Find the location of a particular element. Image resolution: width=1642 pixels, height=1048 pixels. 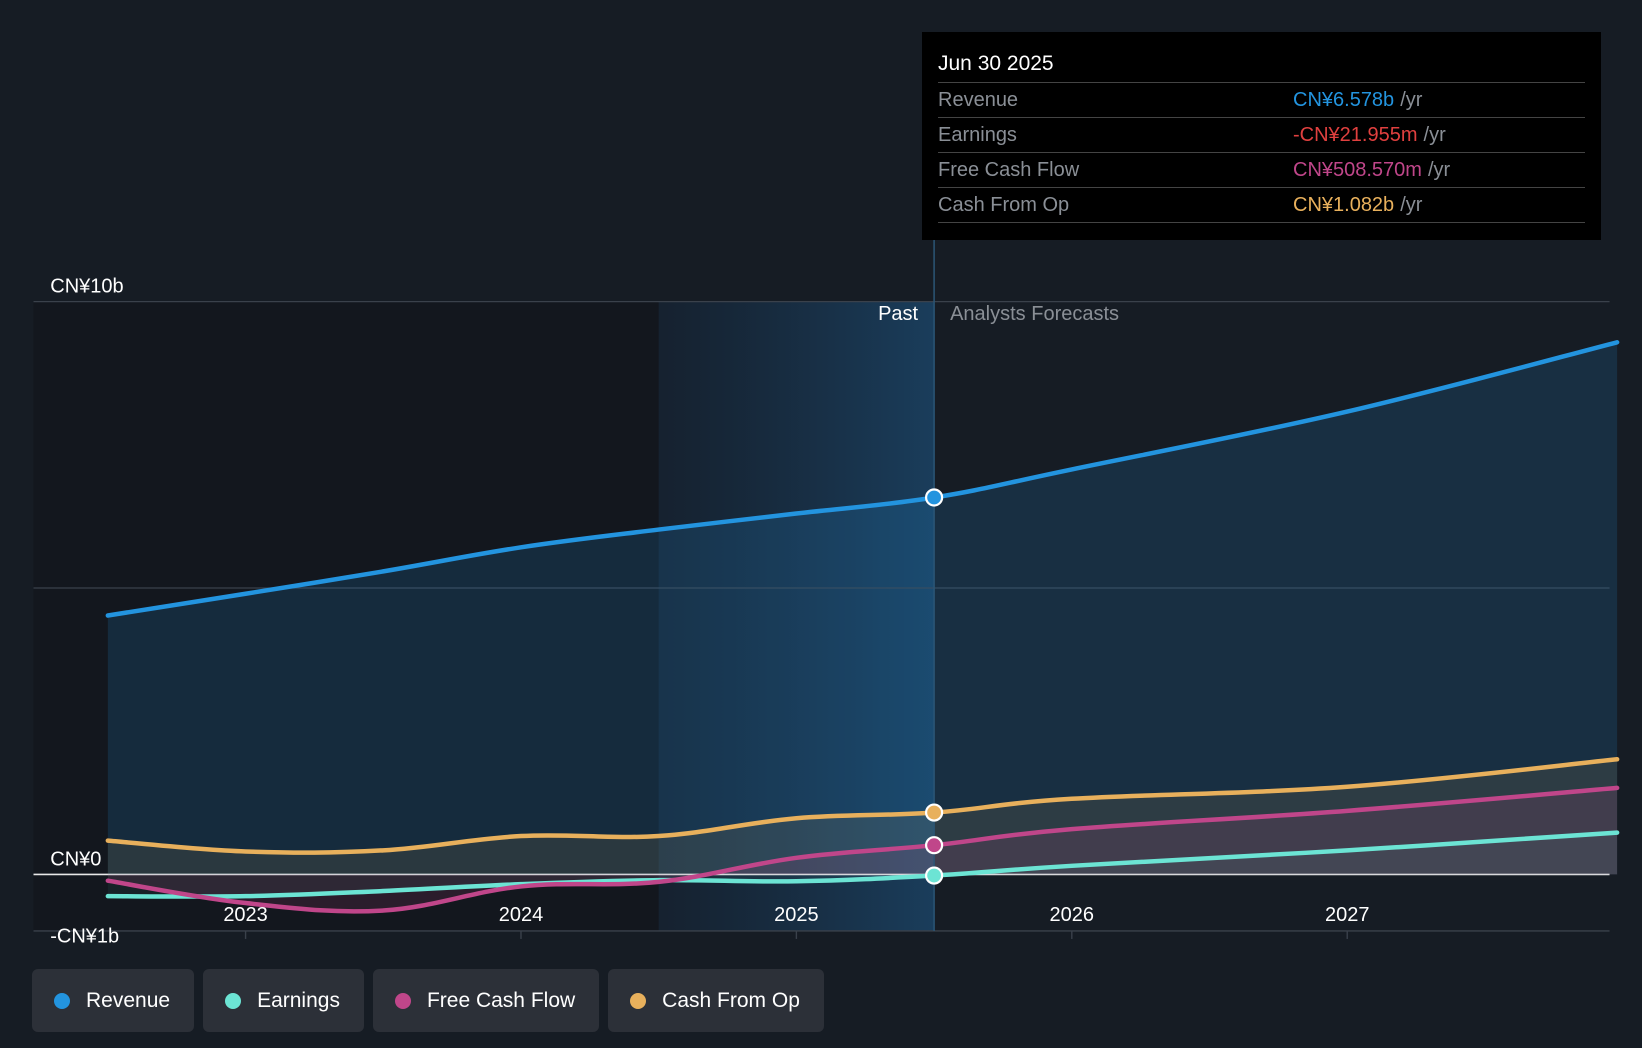

past-highlight is located at coordinates (796, 616).